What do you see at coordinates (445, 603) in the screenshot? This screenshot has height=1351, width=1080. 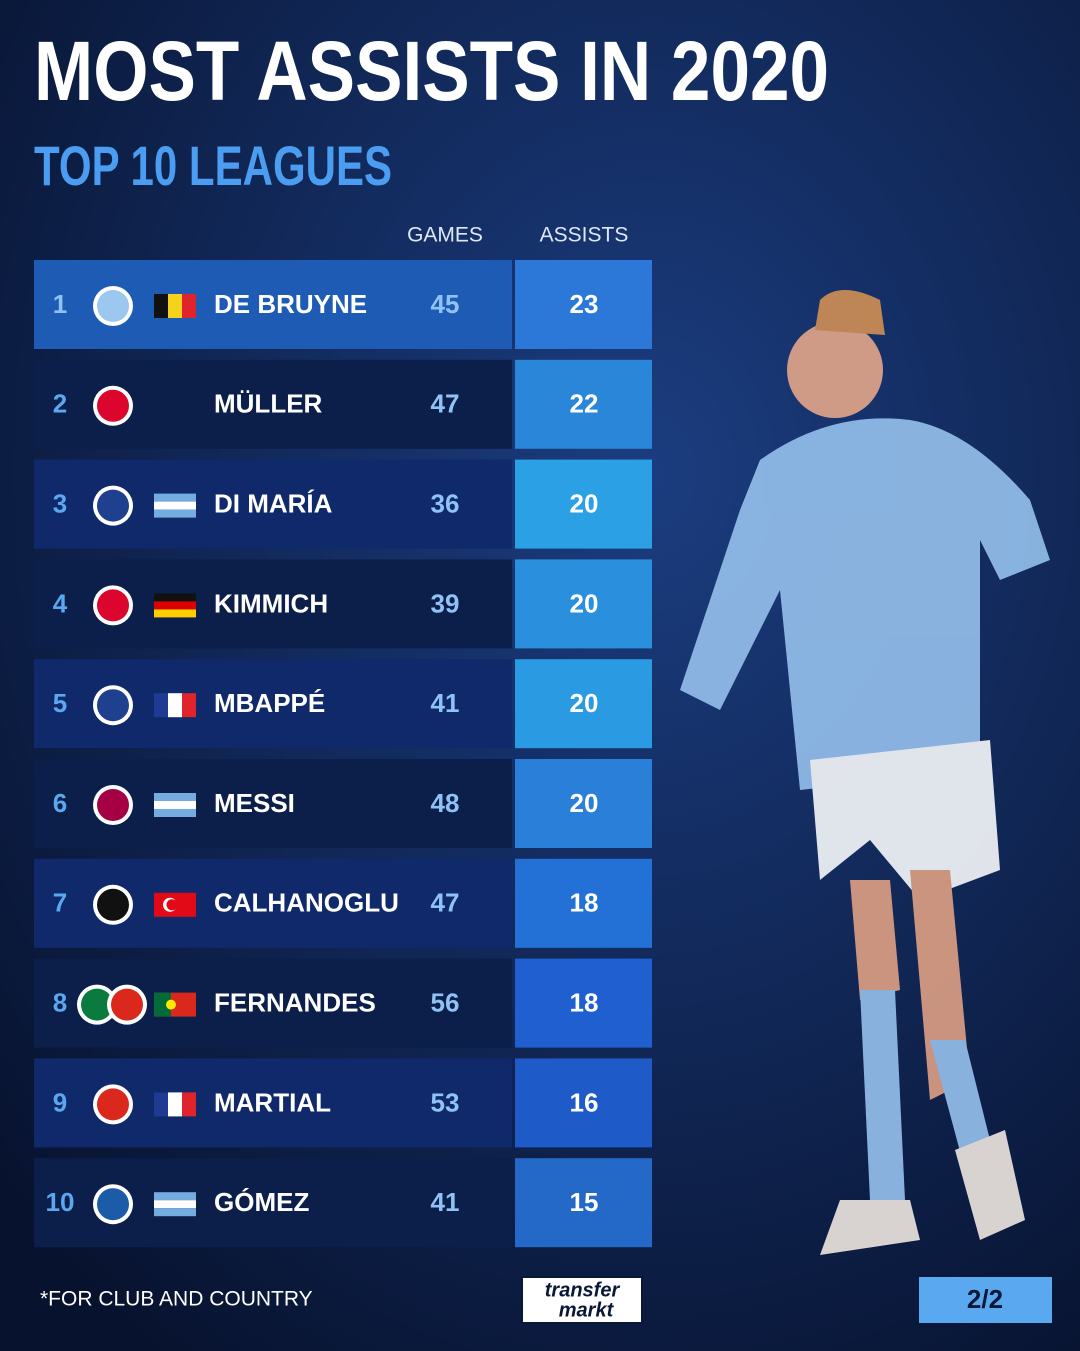 I see `games: 39` at bounding box center [445, 603].